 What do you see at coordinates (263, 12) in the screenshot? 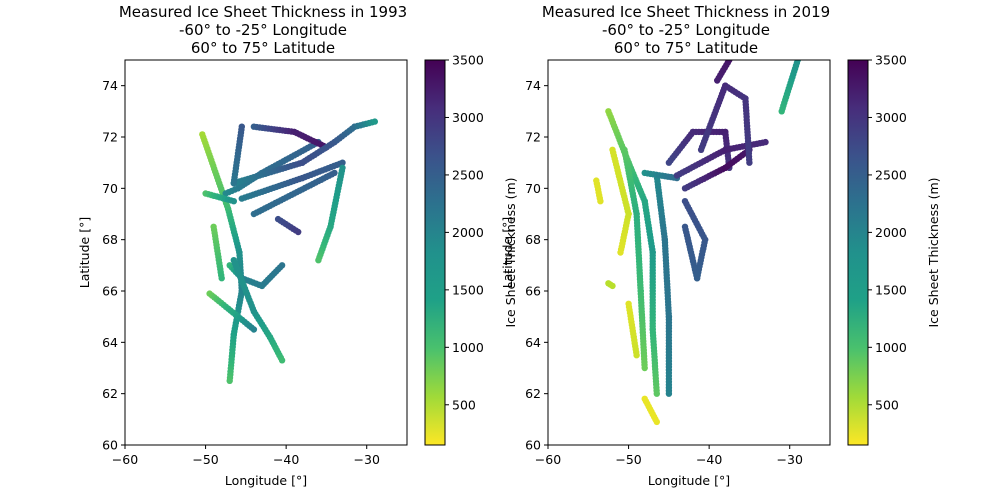
I see `chart-title-line: Measured Ice Sheet Thickness in 1993` at bounding box center [263, 12].